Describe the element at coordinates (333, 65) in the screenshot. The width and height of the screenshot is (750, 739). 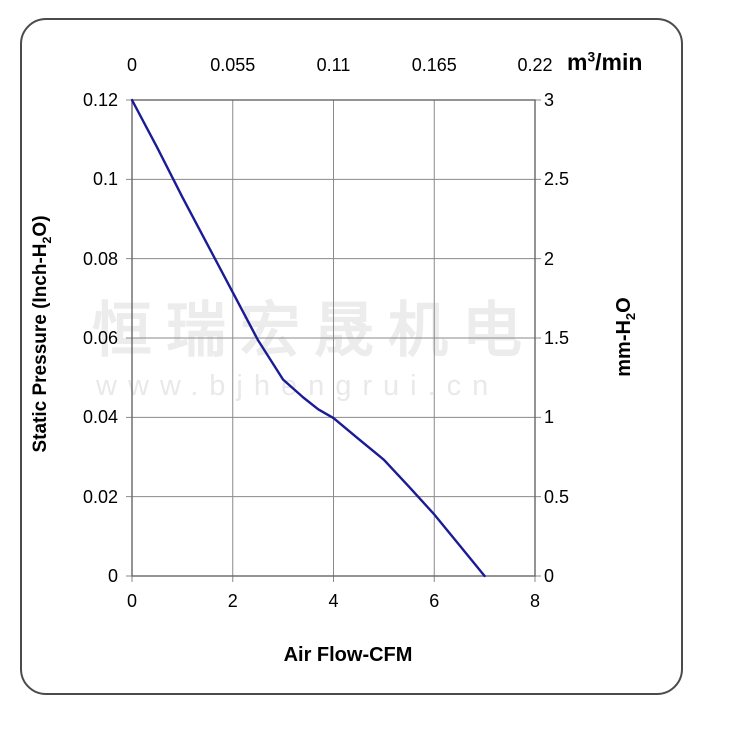
I see `top-axis-tick-label: 0.11` at that location.